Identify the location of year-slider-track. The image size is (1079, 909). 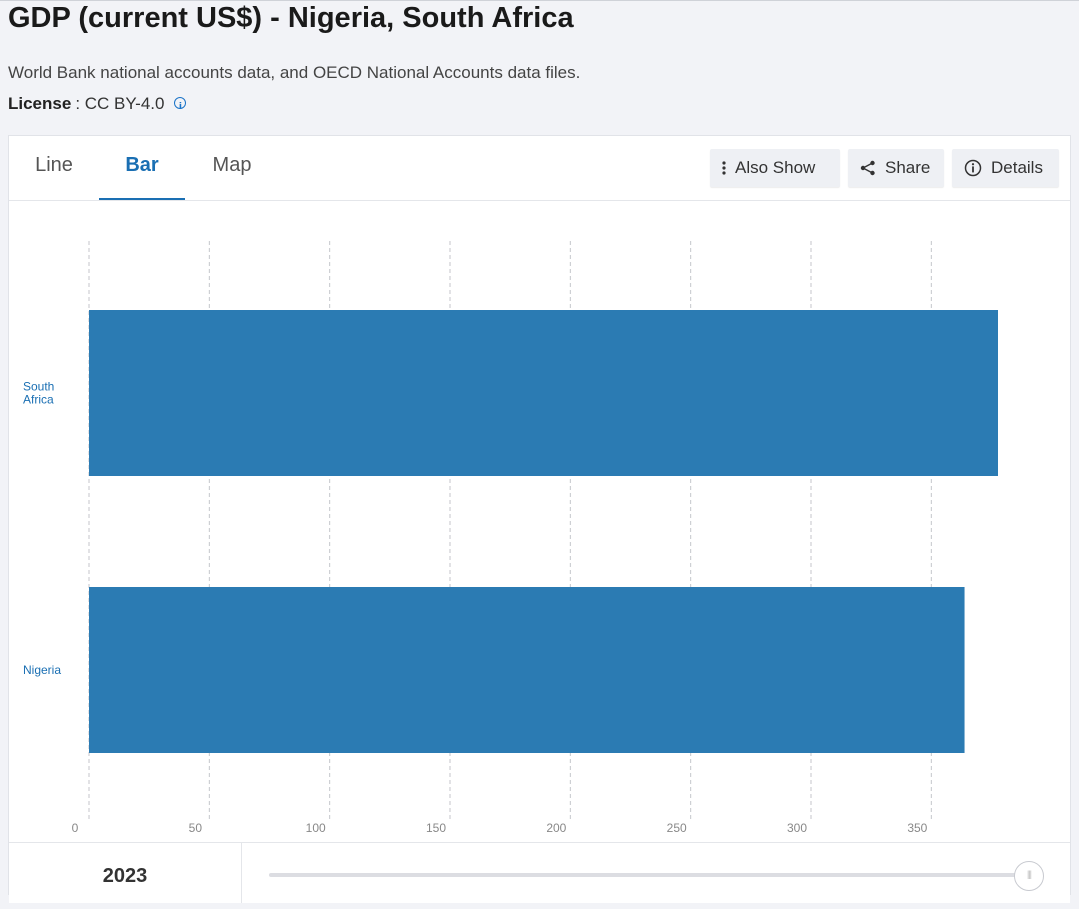
(649, 875).